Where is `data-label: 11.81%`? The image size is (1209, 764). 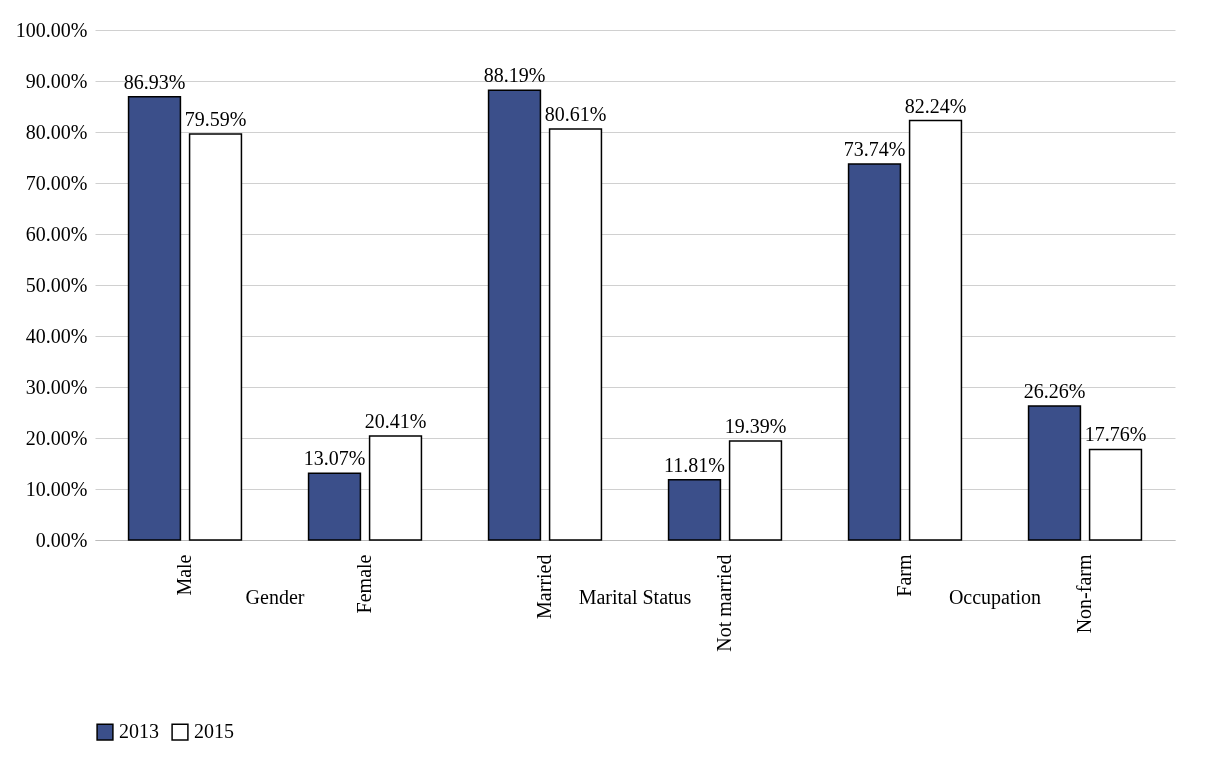
data-label: 11.81% is located at coordinates (694, 464).